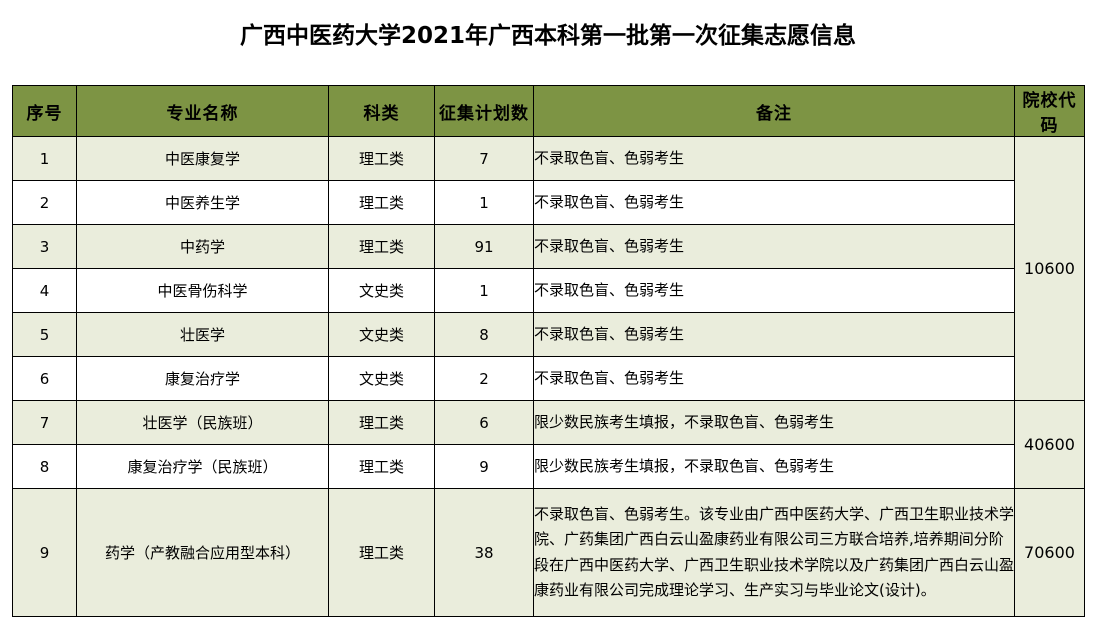  Describe the element at coordinates (202, 422) in the screenshot. I see `cell-major: 壮医学（民族班）` at that location.